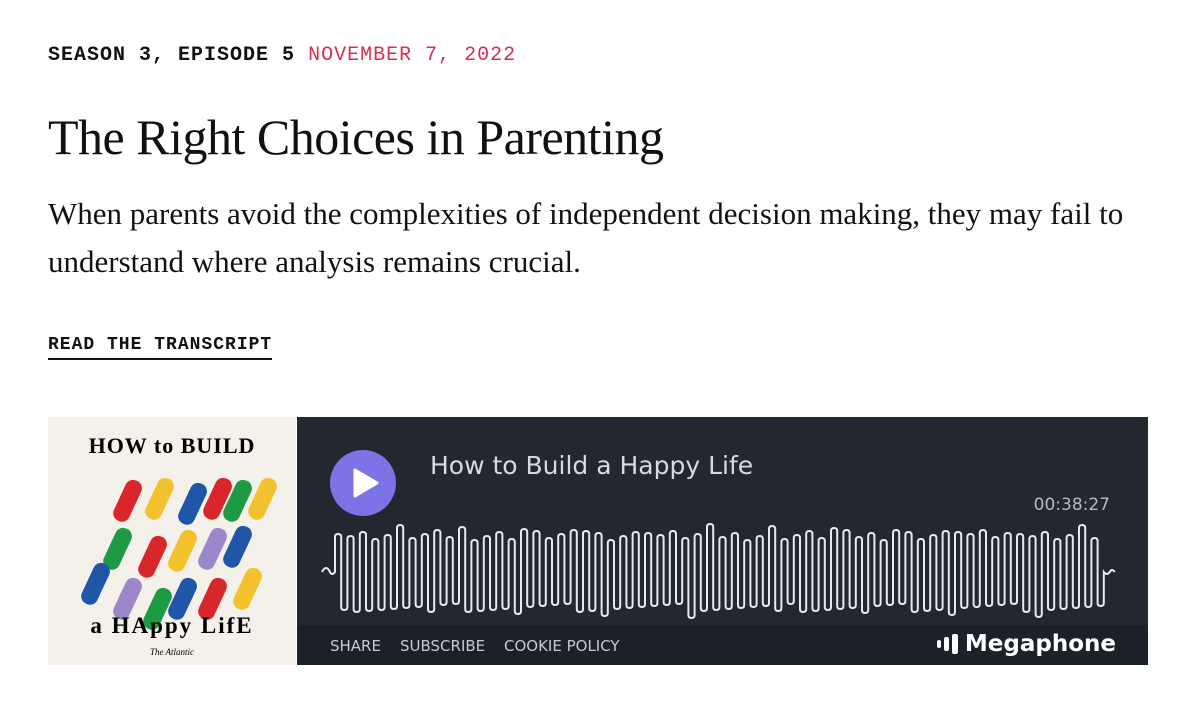 This screenshot has height=719, width=1200. I want to click on play-icon, so click(366, 483).